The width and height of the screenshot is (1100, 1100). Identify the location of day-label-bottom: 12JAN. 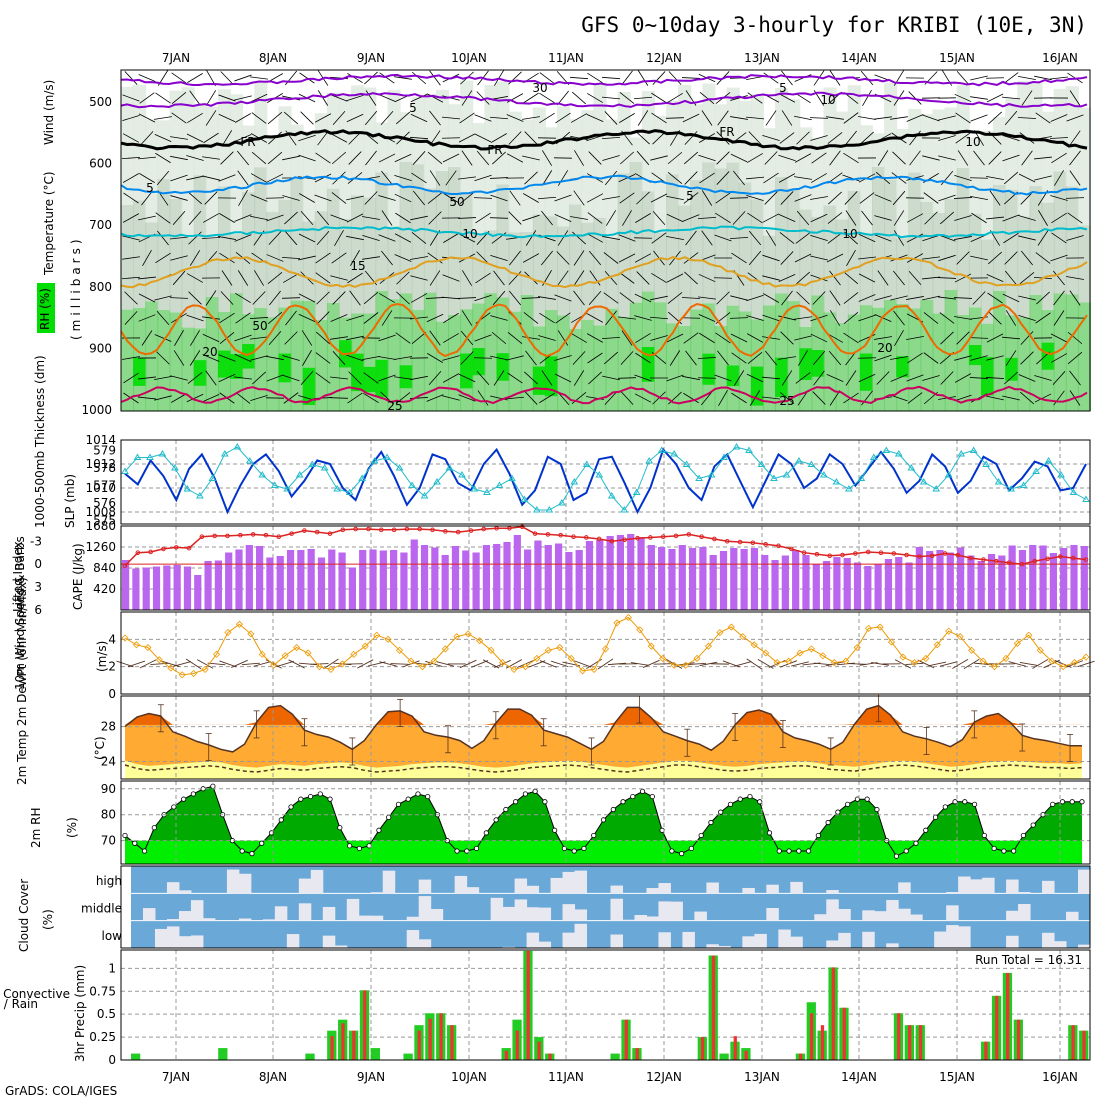
(664, 1077).